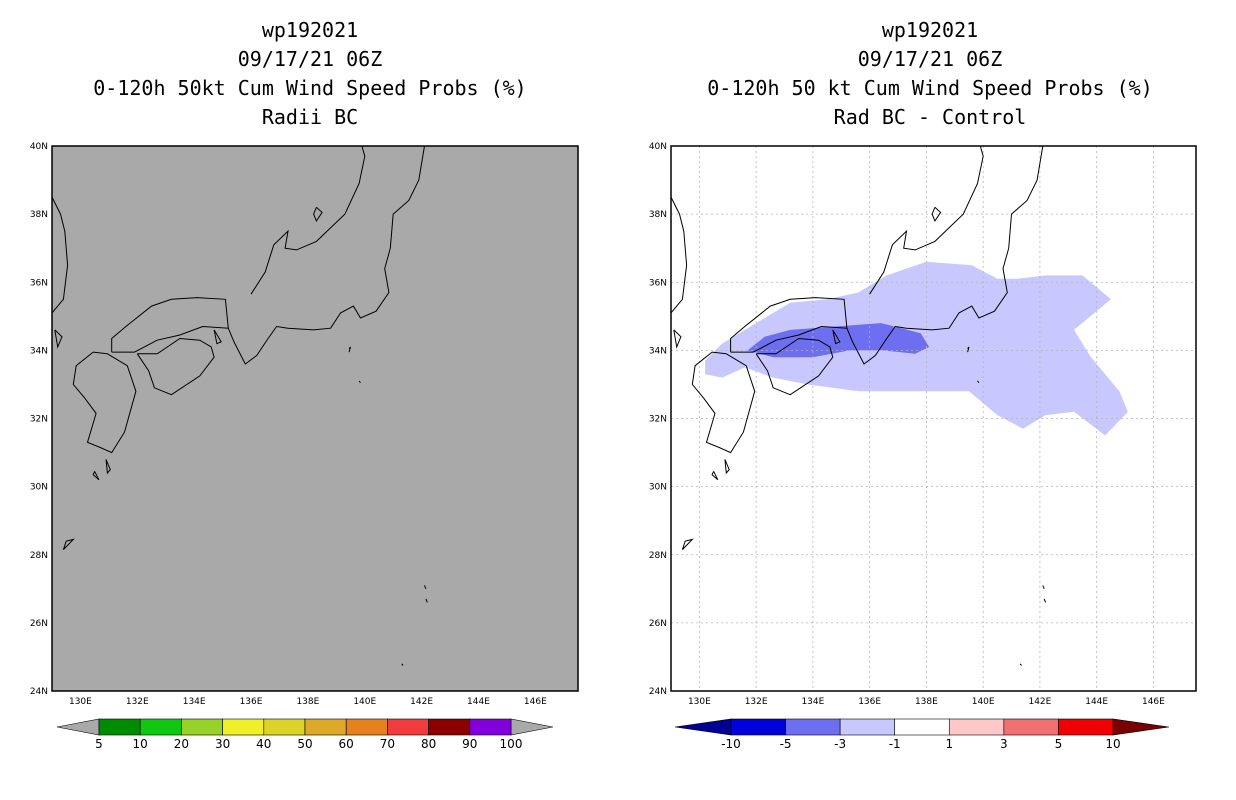  Describe the element at coordinates (387, 744) in the screenshot. I see `colorbar-label: 70` at that location.